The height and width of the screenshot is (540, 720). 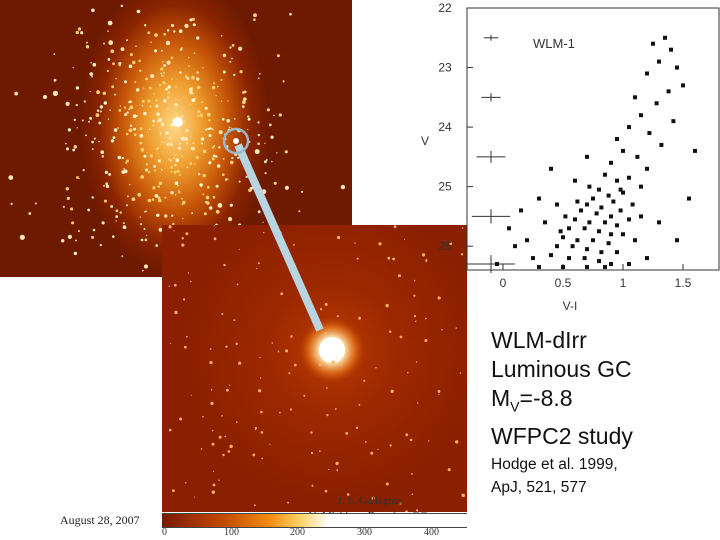 What do you see at coordinates (445, 246) in the screenshot?
I see `cmd-y-tick-label: 26` at bounding box center [445, 246].